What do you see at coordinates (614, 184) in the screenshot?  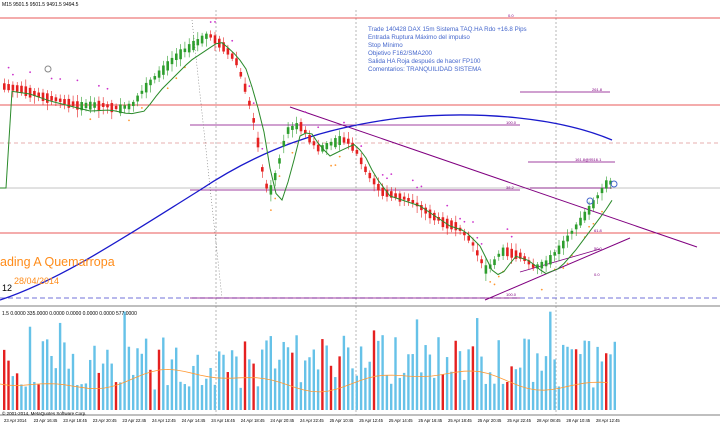 I see `exit-marker` at bounding box center [614, 184].